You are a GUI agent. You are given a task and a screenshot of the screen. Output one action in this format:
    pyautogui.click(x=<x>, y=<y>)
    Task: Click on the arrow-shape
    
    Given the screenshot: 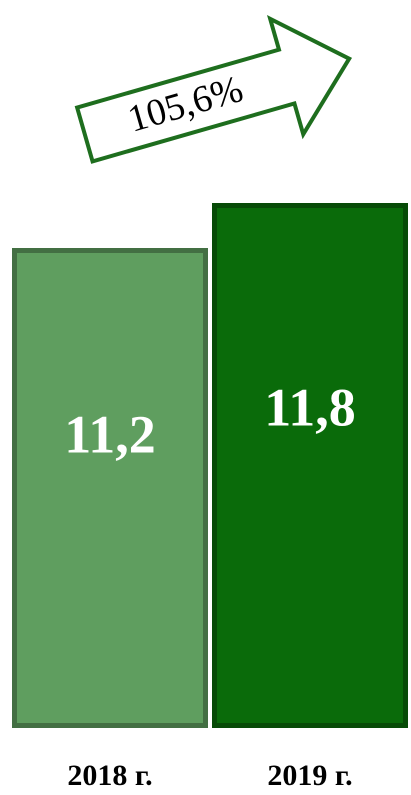 What is the action you would take?
    pyautogui.click(x=213, y=89)
    